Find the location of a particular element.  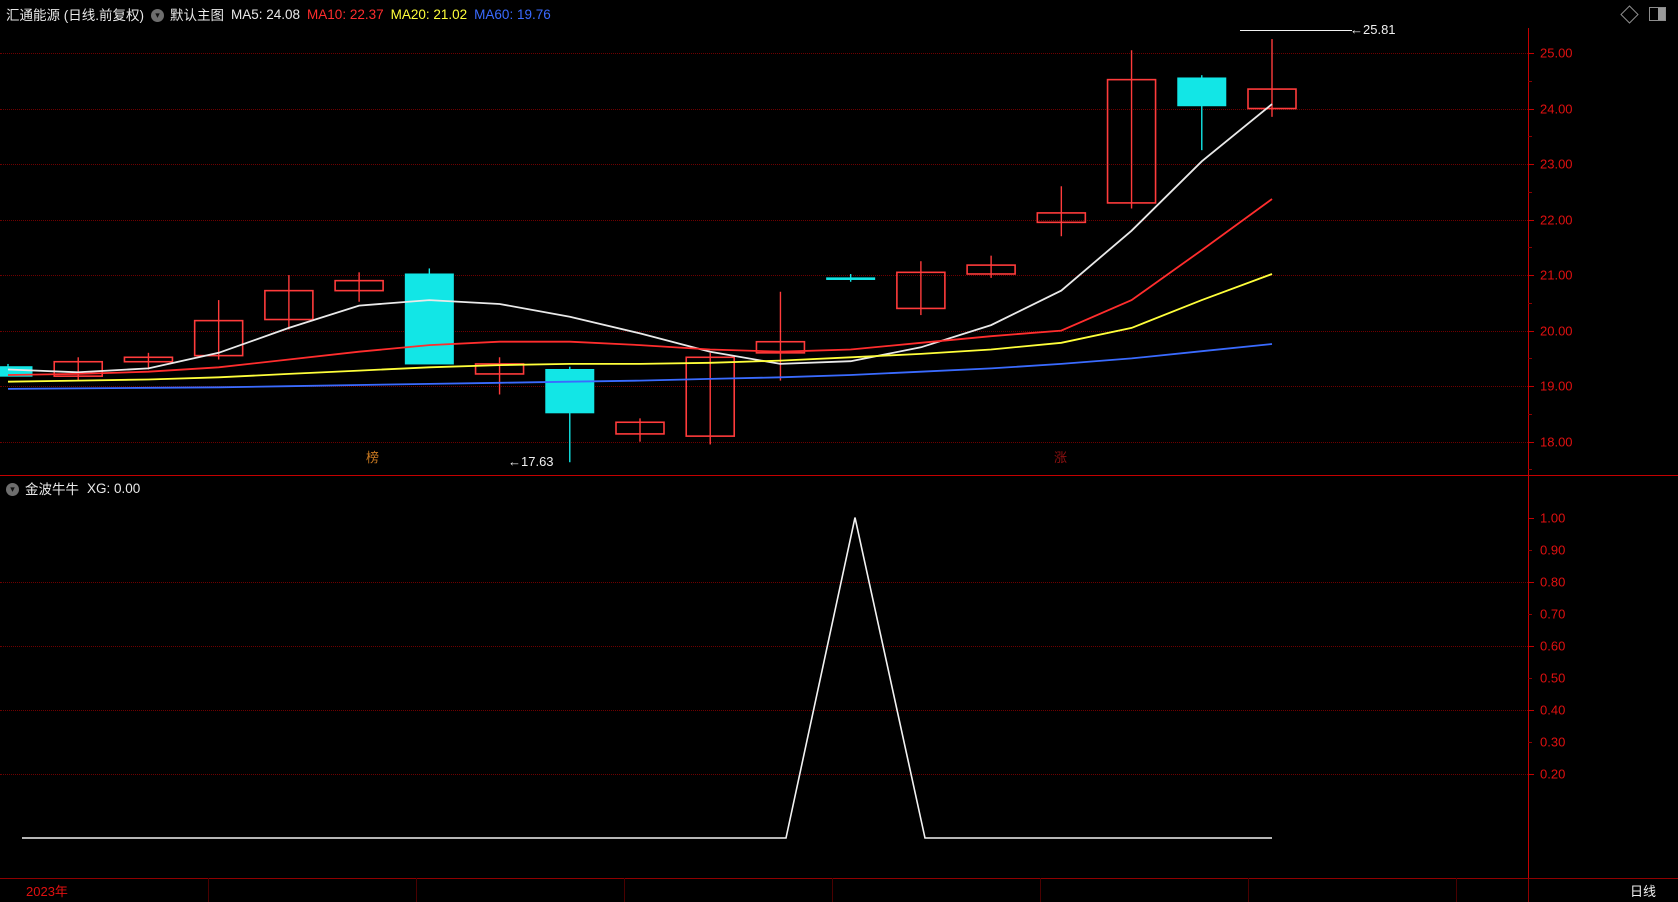

indicator-axis-label: 0.20 is located at coordinates (1553, 774).